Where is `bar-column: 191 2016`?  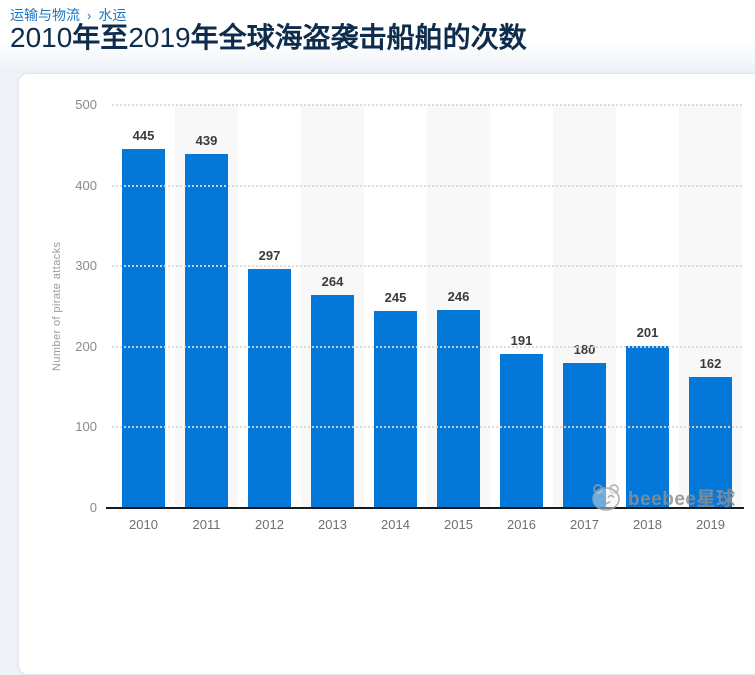
bar-column: 191 2016 is located at coordinates (521, 318).